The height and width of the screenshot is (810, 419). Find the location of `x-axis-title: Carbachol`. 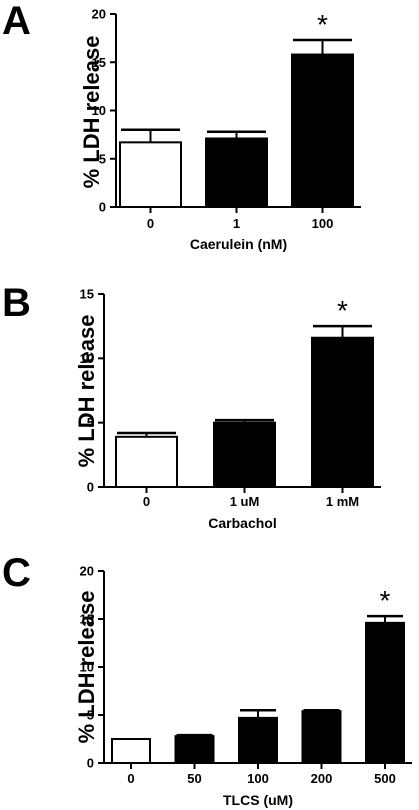

x-axis-title: Carbachol is located at coordinates (242, 523).